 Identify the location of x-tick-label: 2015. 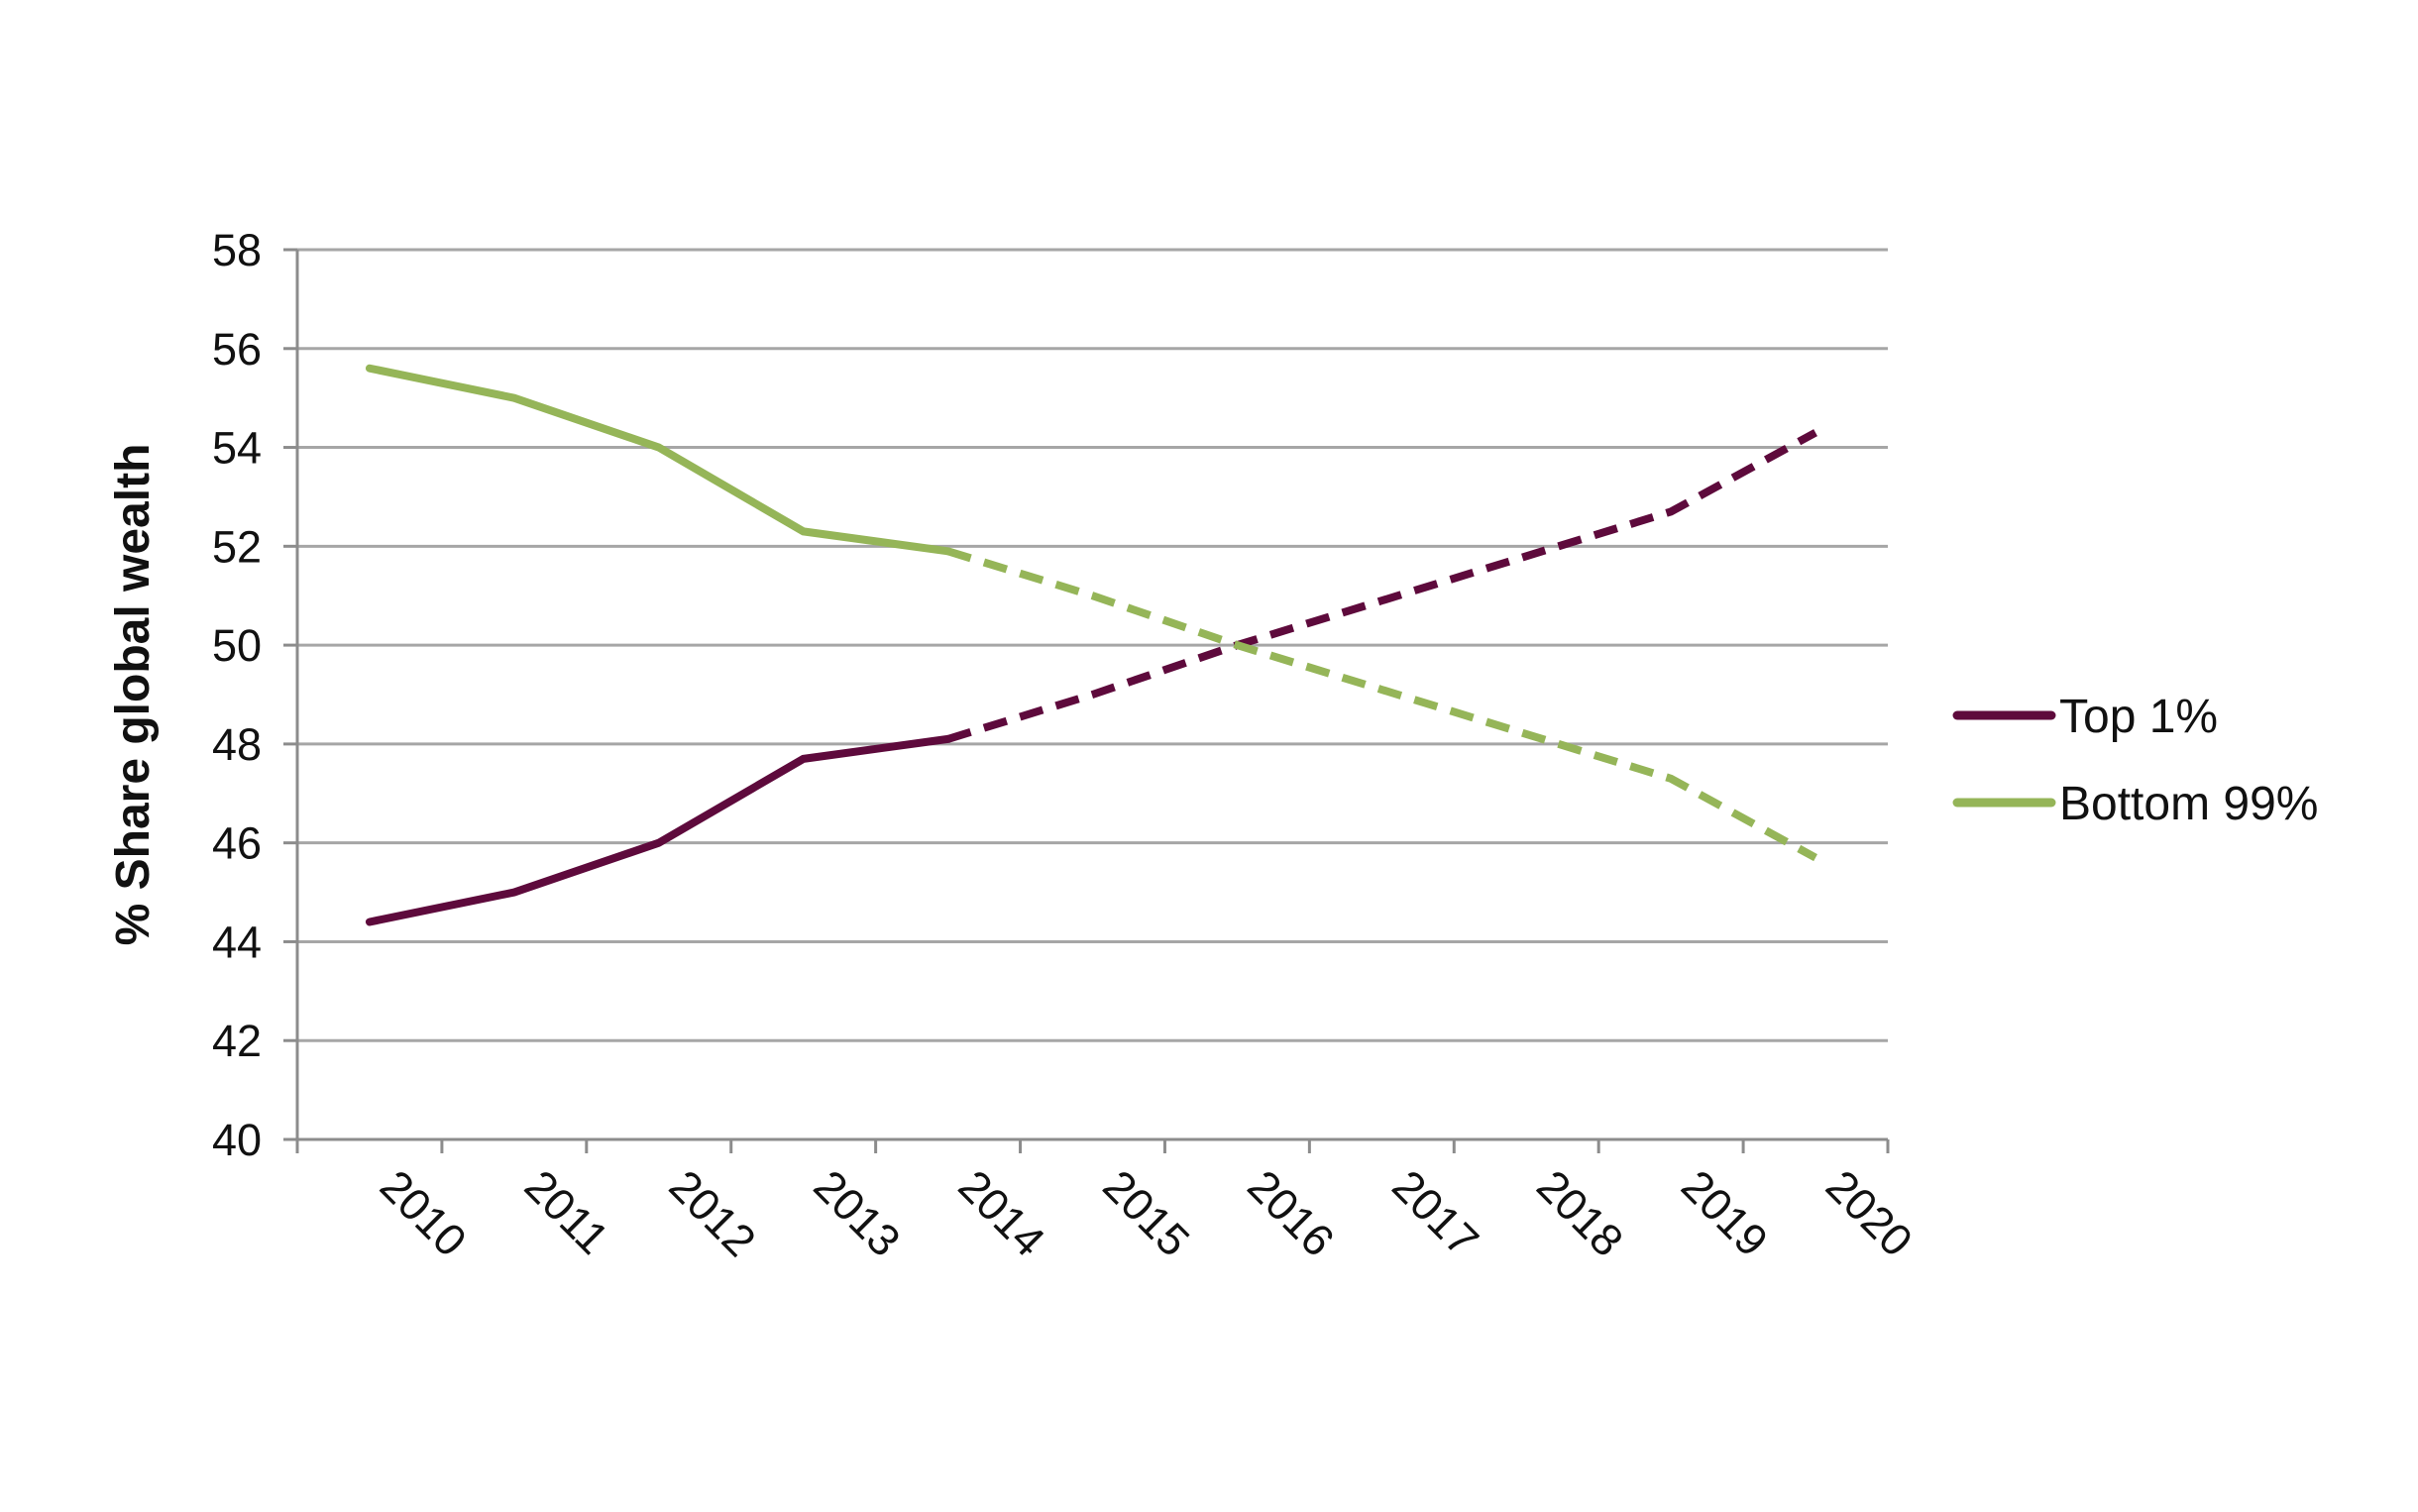
(1146, 1213).